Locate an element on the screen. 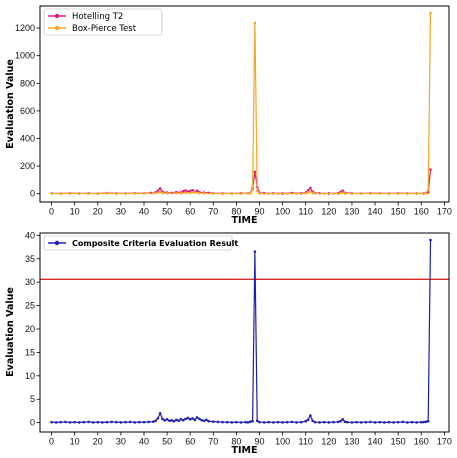 The width and height of the screenshot is (457, 458). chart-top-legend-box is located at coordinates (103, 22).